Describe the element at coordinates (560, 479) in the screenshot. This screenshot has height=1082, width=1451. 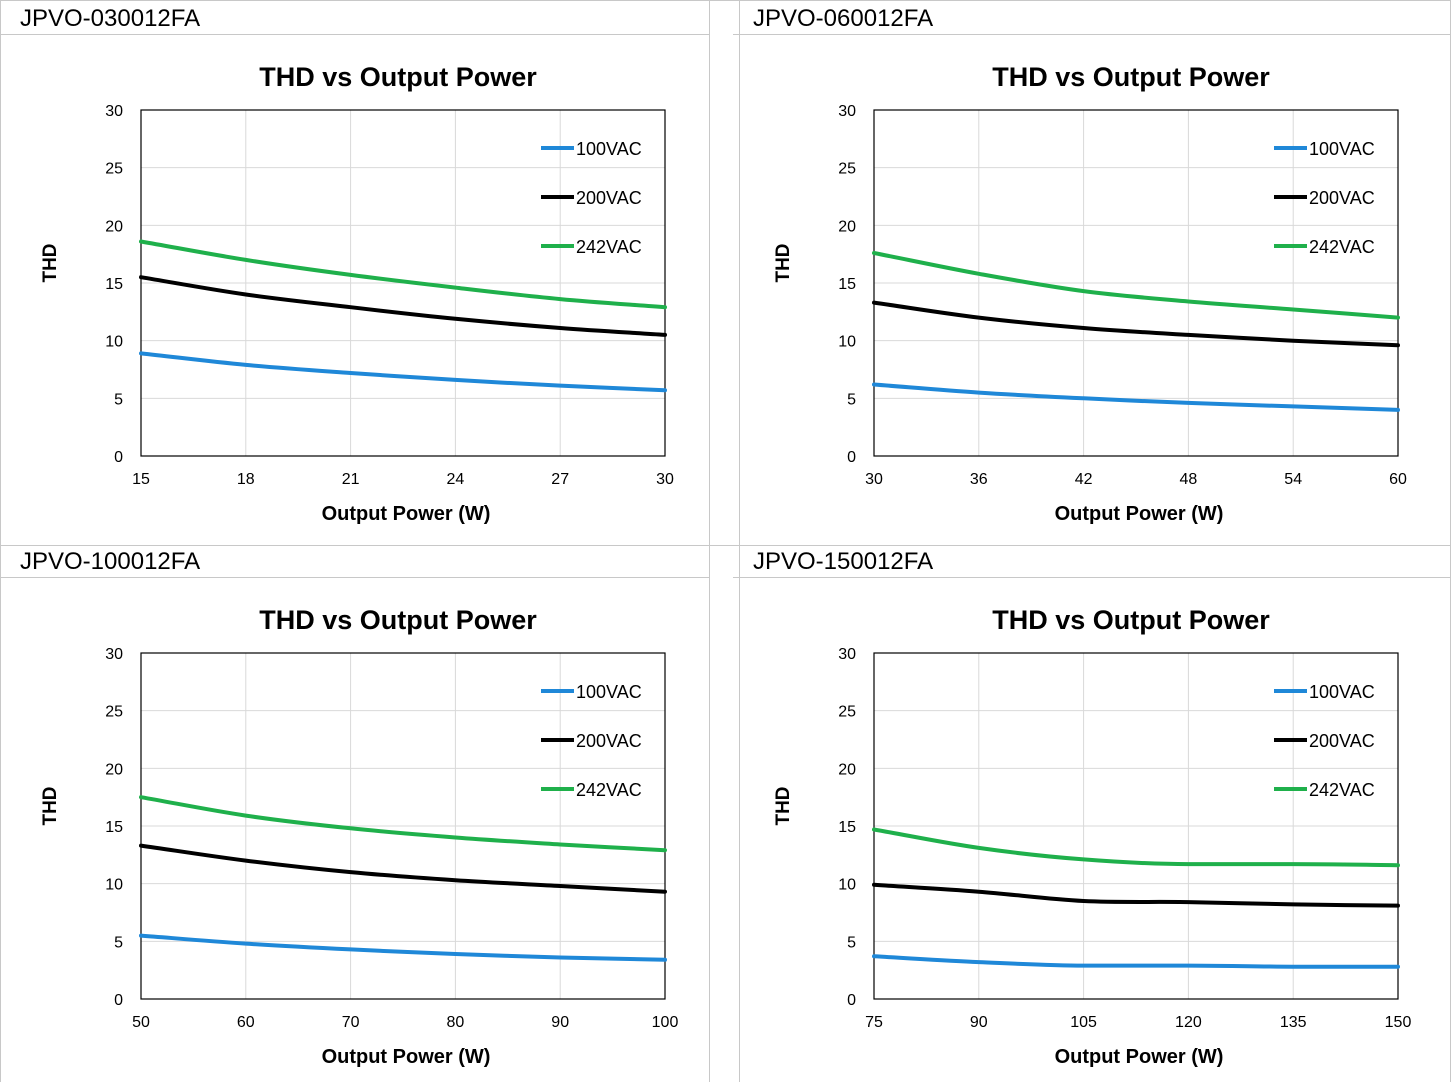
I see `x-tick-label: 27` at that location.